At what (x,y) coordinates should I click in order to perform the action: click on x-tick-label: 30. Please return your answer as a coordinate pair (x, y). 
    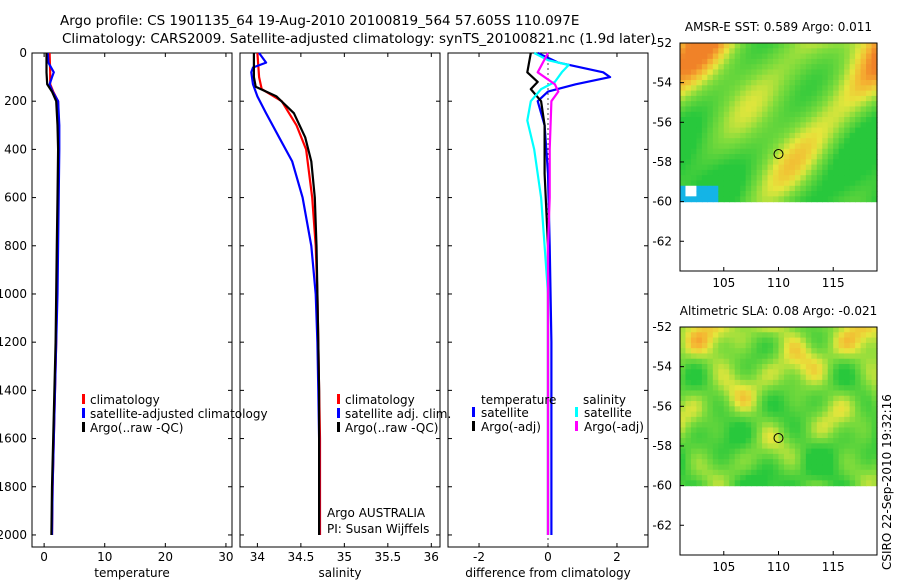
    Looking at the image, I should click on (225, 557).